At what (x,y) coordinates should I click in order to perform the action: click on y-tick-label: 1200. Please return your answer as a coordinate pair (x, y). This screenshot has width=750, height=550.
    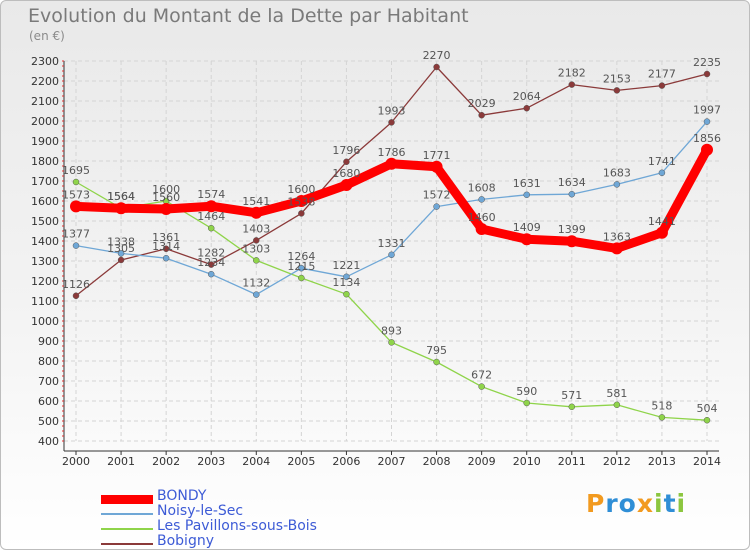
    Looking at the image, I should click on (45, 281).